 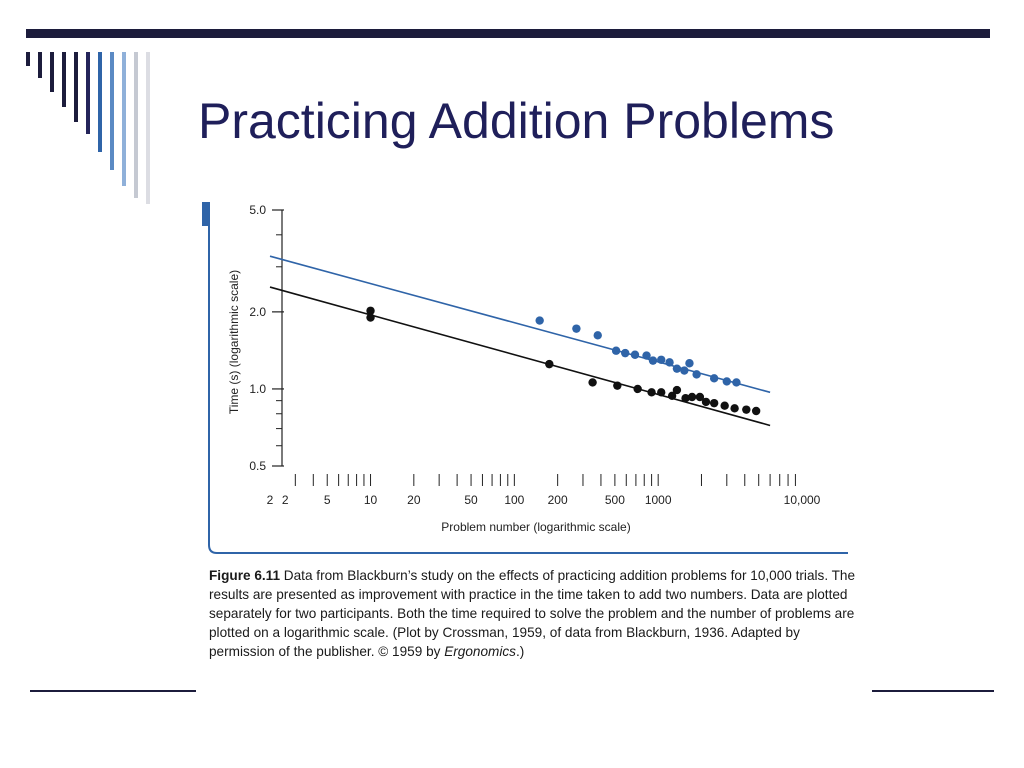 What do you see at coordinates (520, 651) in the screenshot?
I see `caption-end: .)` at bounding box center [520, 651].